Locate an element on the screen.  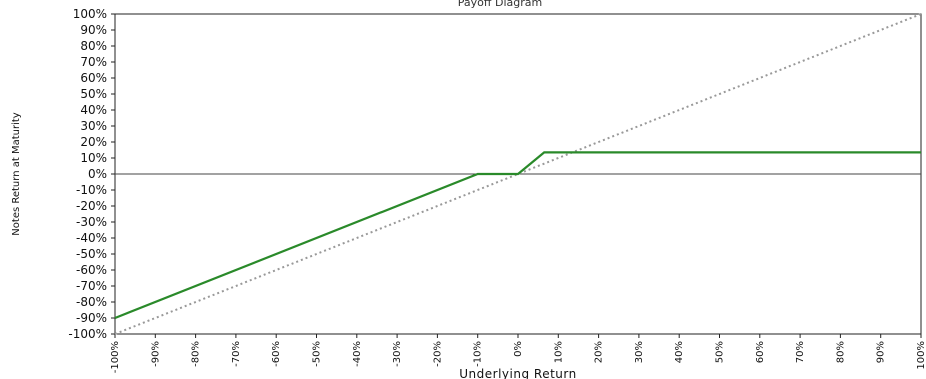
x-tick-label: 20% is located at coordinates (599, 352).